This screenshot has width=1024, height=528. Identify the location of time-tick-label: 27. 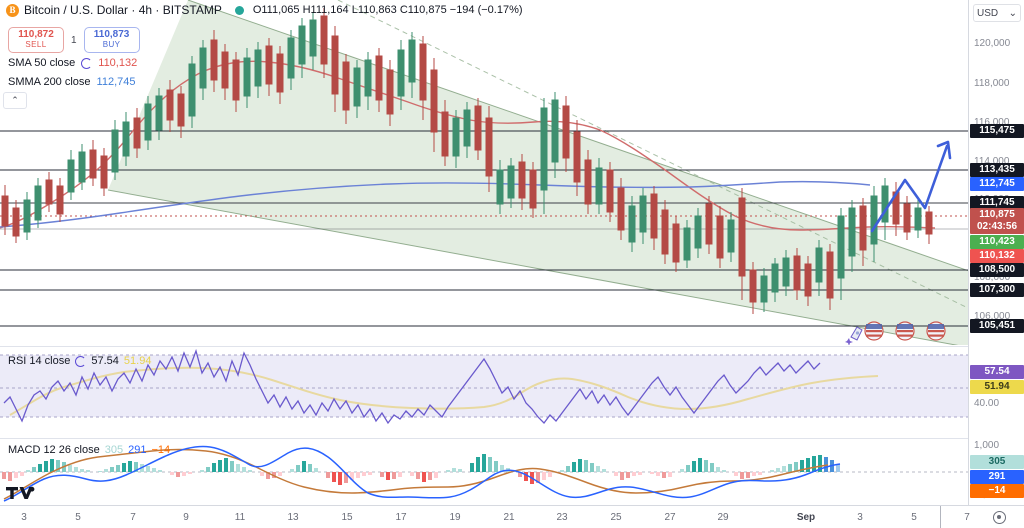
(670, 517).